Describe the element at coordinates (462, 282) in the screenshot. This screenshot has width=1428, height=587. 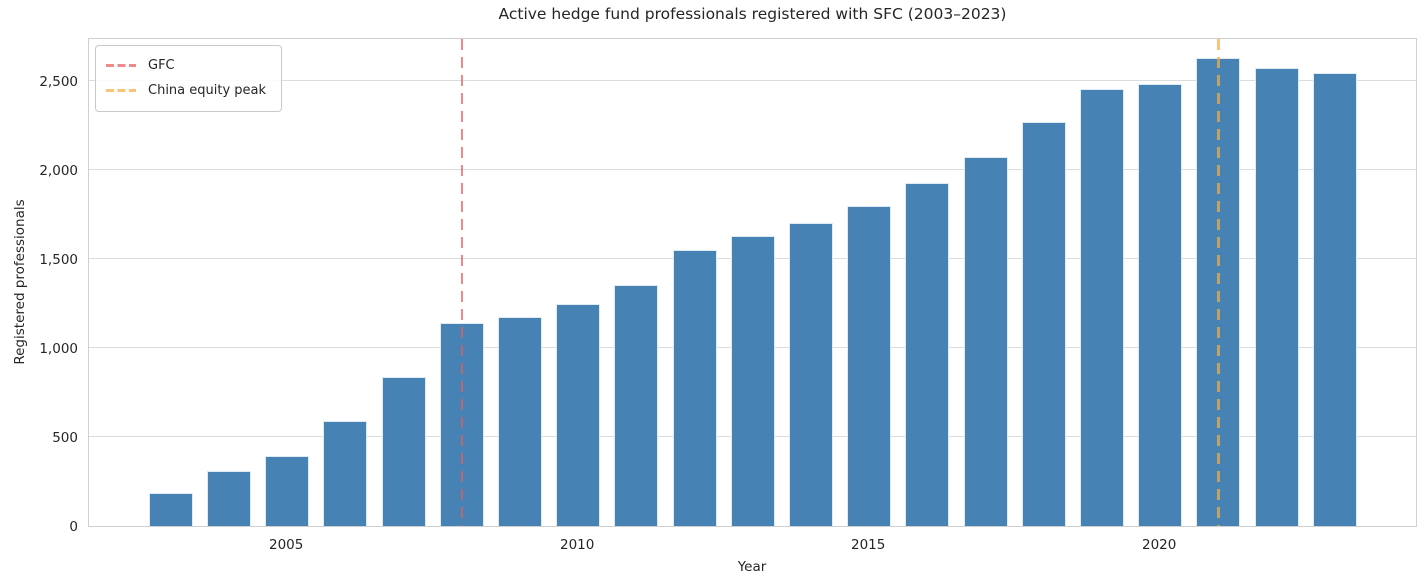
I see `gfc-line` at that location.